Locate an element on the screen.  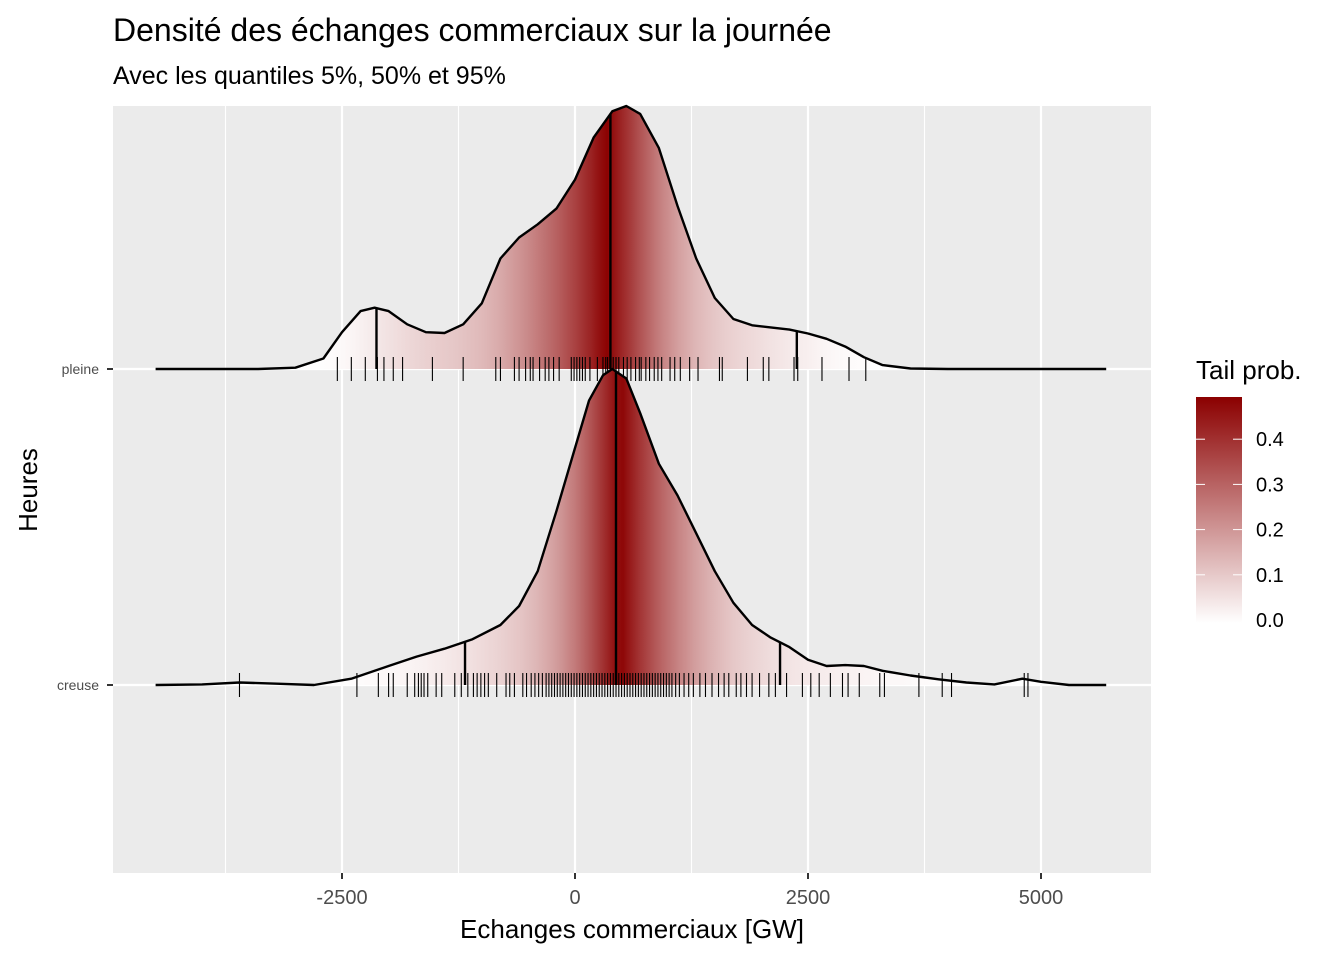
y-axis-title: Heures is located at coordinates (28, 490).